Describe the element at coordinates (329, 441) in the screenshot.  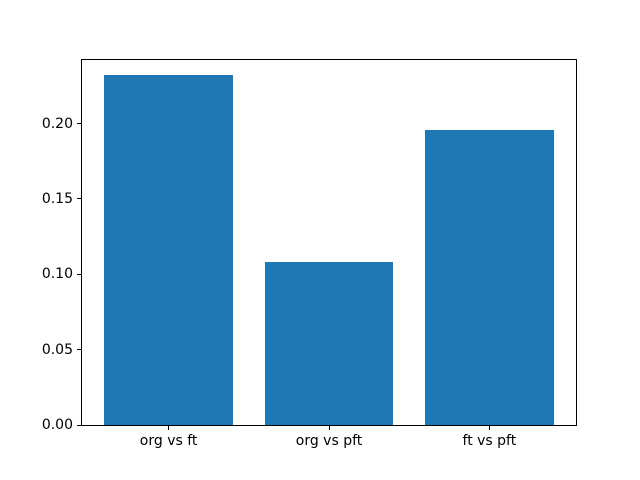
I see `x-tick-label: org vs pft` at that location.